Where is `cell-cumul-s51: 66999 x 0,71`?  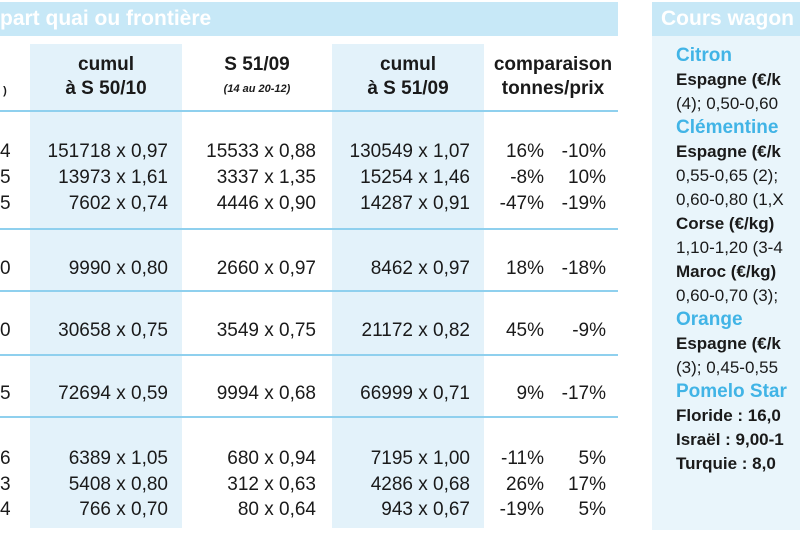 cell-cumul-s51: 66999 x 0,71 is located at coordinates (415, 393).